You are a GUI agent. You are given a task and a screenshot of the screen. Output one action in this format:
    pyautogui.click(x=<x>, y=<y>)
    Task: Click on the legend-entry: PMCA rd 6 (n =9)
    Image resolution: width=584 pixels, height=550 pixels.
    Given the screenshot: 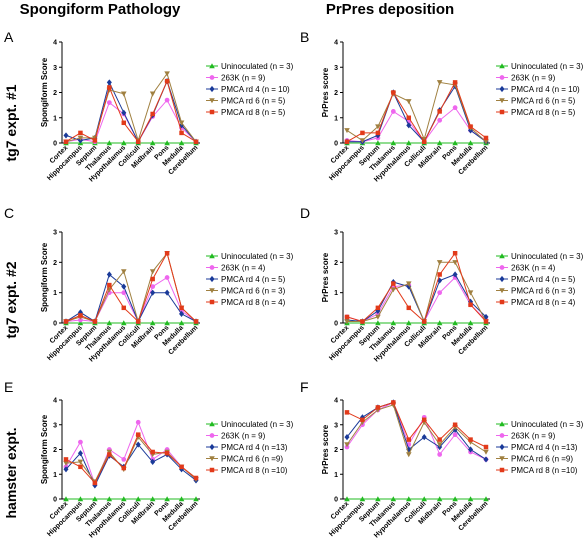 What is the action you would take?
    pyautogui.click(x=542, y=459)
    